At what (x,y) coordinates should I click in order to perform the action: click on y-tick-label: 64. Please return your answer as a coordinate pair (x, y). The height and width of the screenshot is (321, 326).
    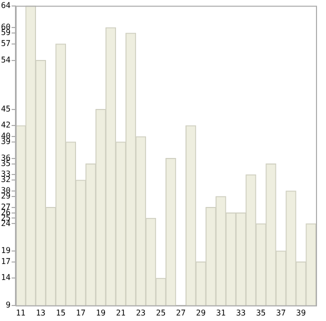
    Looking at the image, I should click on (5, 5).